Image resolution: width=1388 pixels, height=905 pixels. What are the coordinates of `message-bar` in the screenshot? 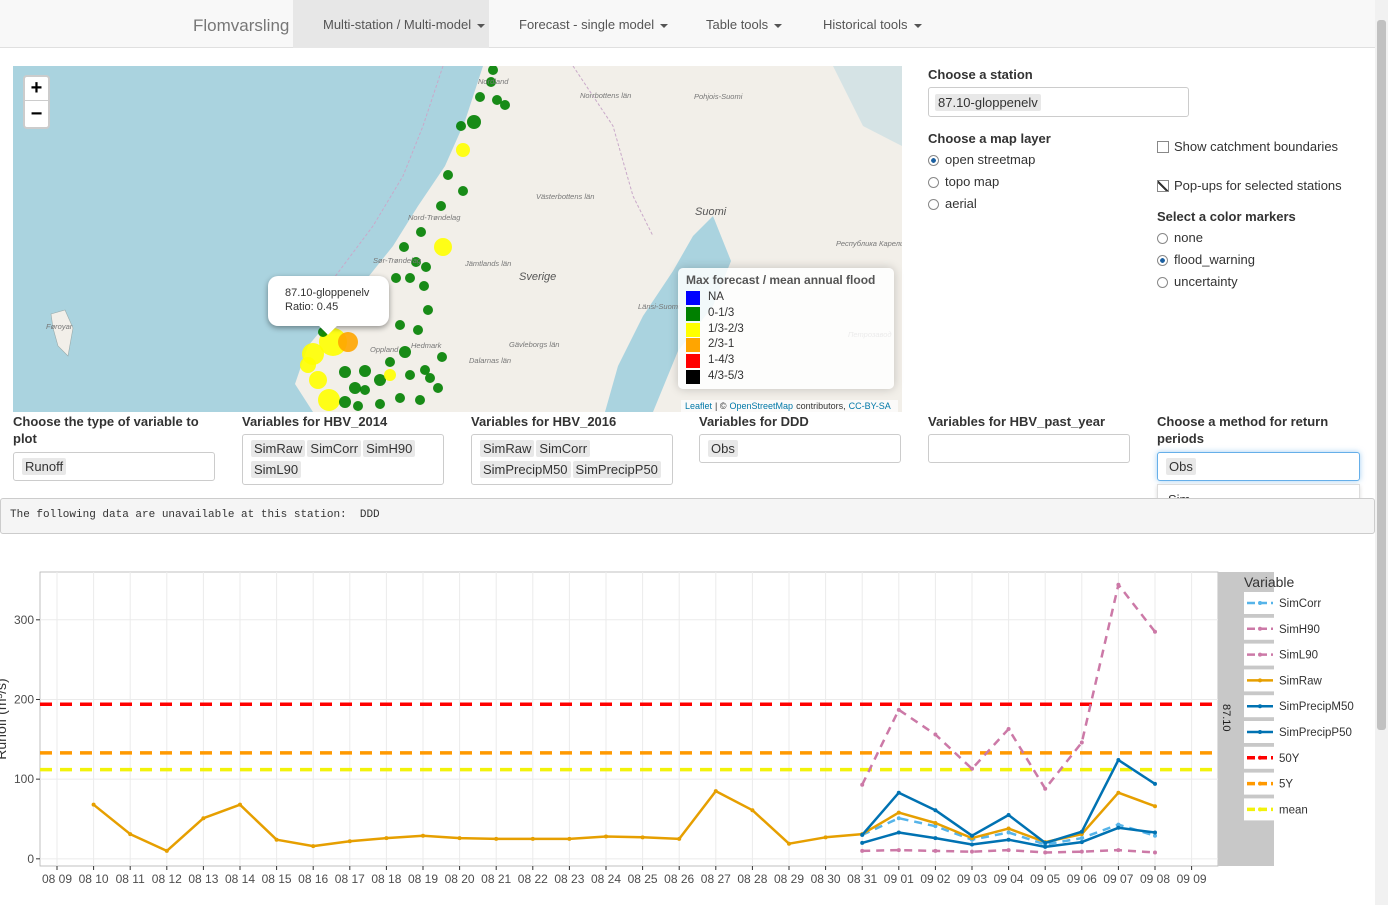 It's located at (687, 516).